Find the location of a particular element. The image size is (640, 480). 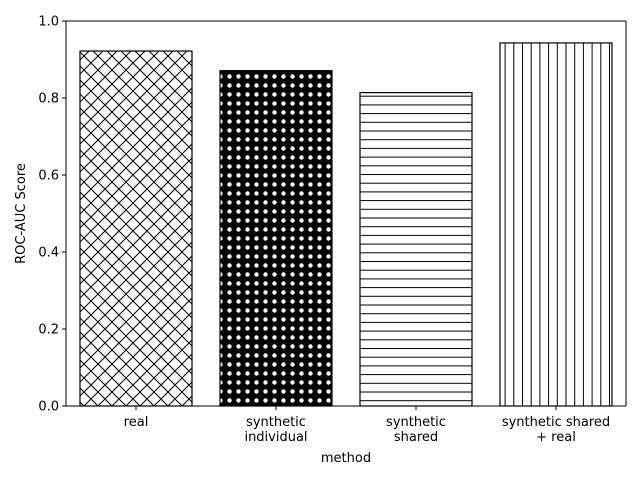

x-tick-label-line: + real is located at coordinates (556, 437).